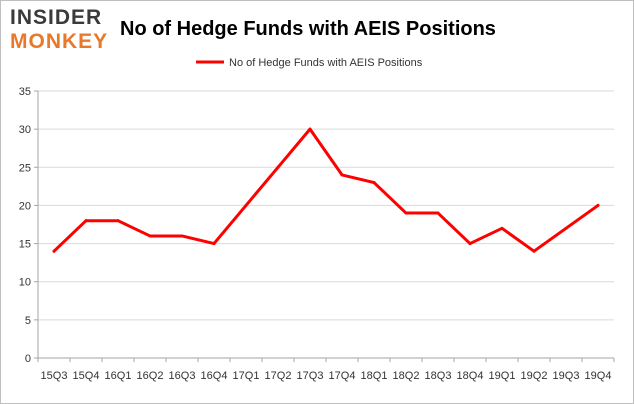 The width and height of the screenshot is (634, 404). I want to click on x-tick-label: 16Q2, so click(150, 376).